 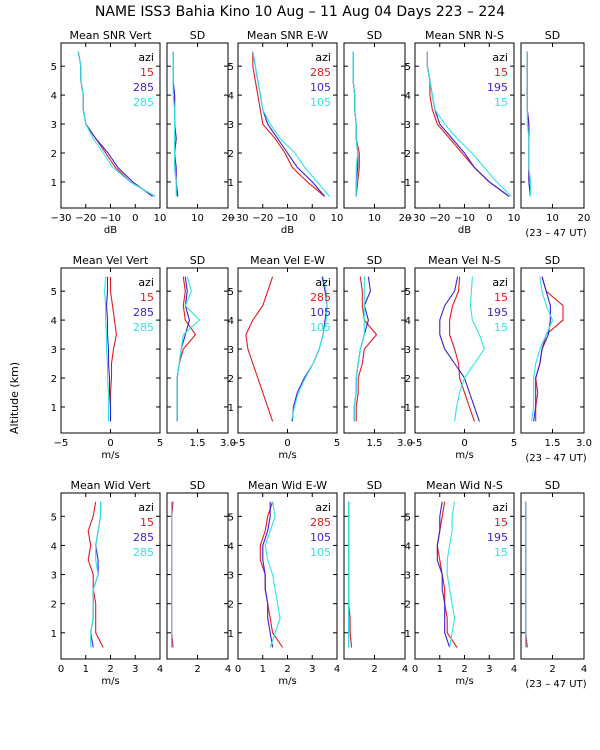 I want to click on x-tick-label: 10, so click(x=514, y=218).